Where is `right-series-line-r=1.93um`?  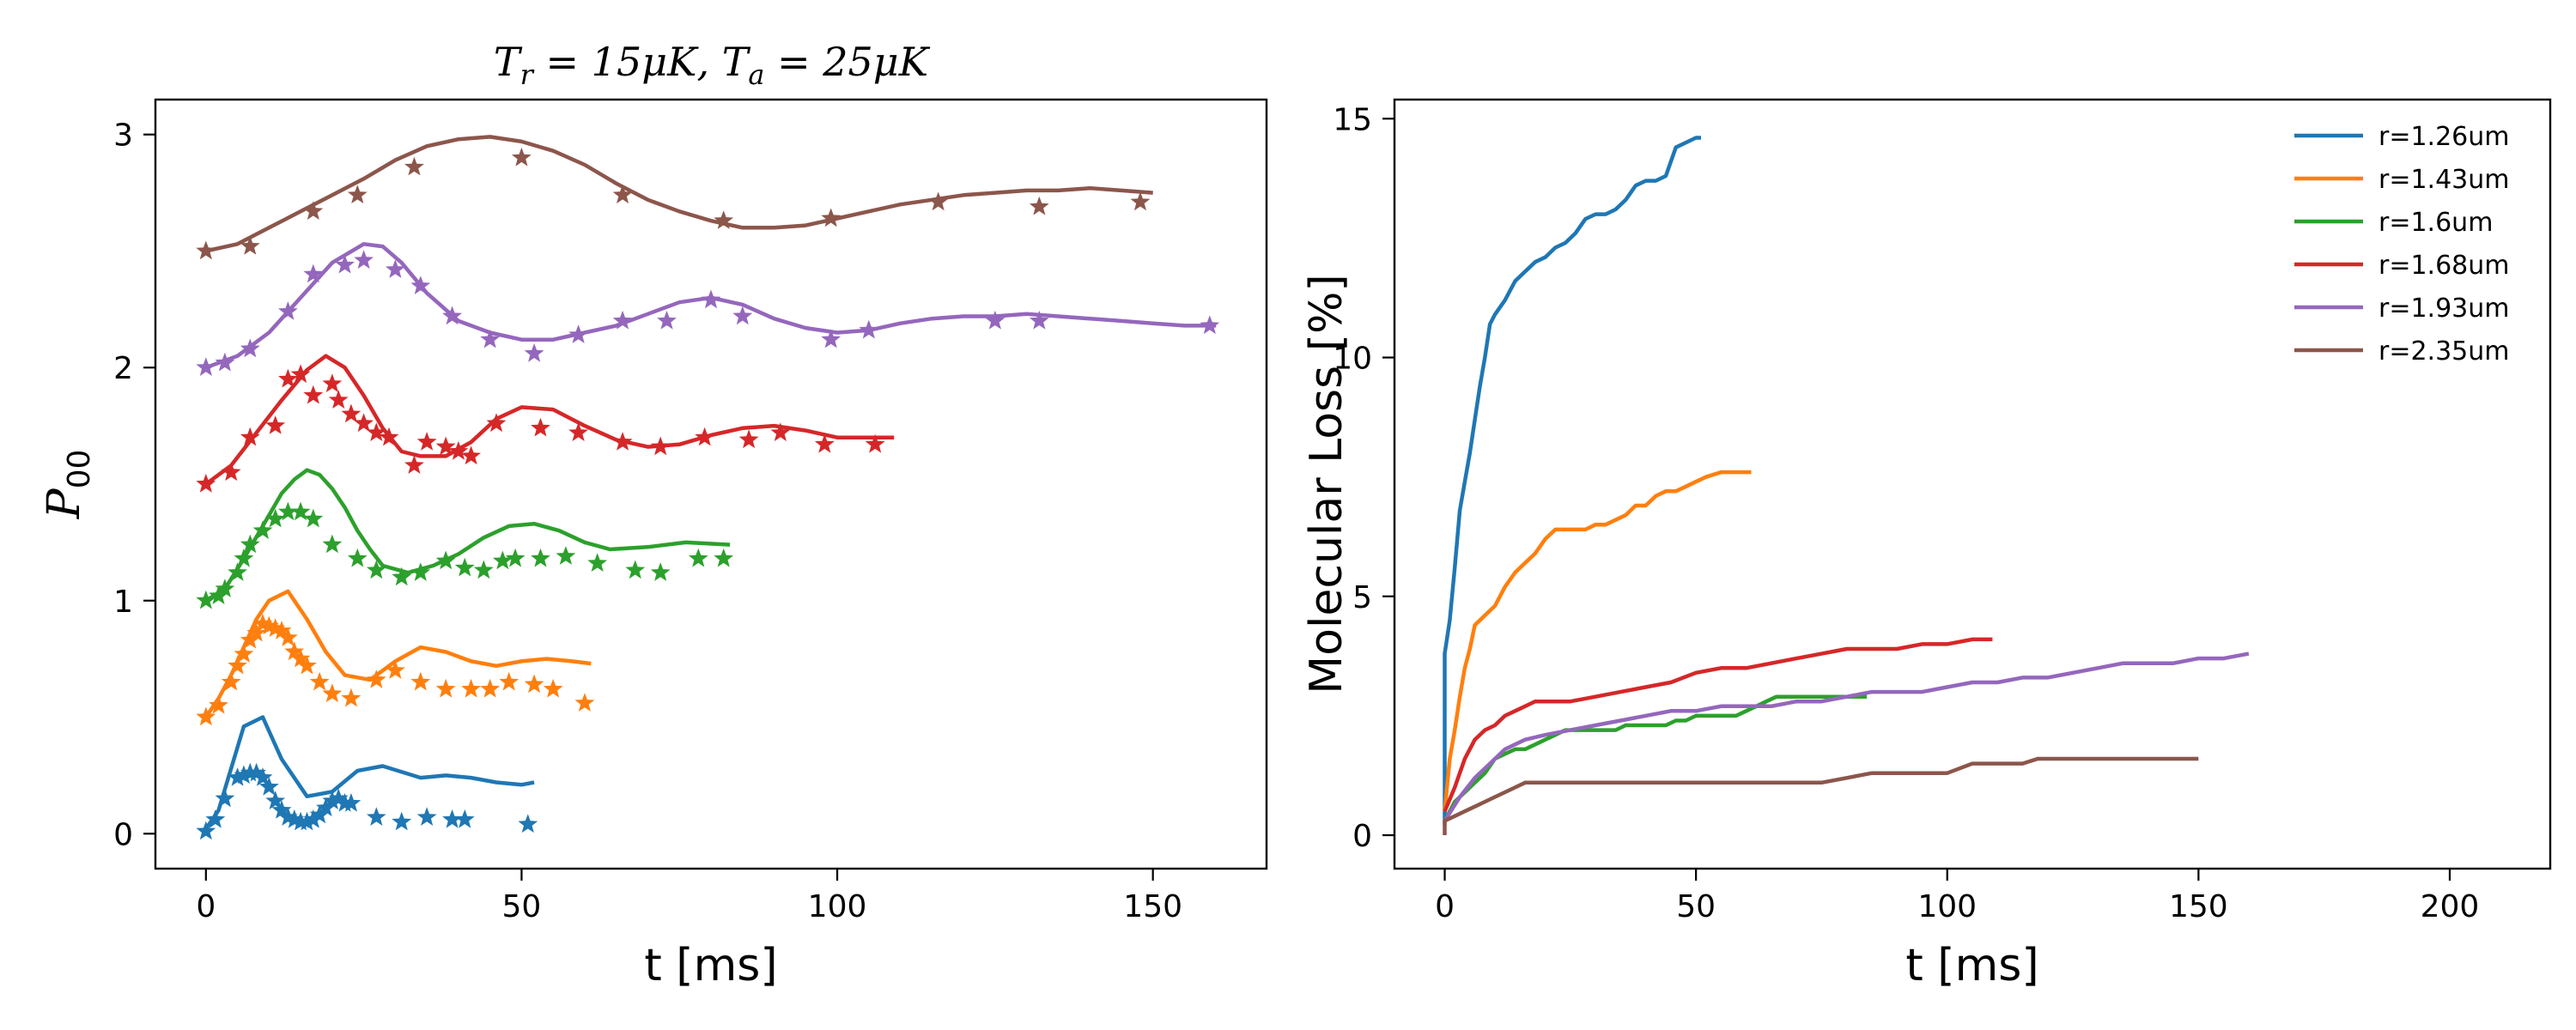 right-series-line-r=1.93um is located at coordinates (1846, 736).